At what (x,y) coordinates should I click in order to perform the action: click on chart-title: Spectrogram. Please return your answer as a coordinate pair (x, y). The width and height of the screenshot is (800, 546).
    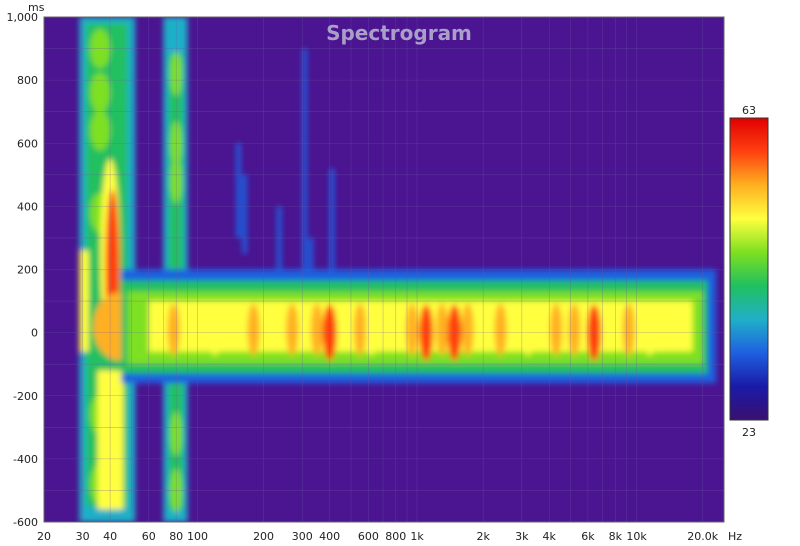
    Looking at the image, I should click on (399, 33).